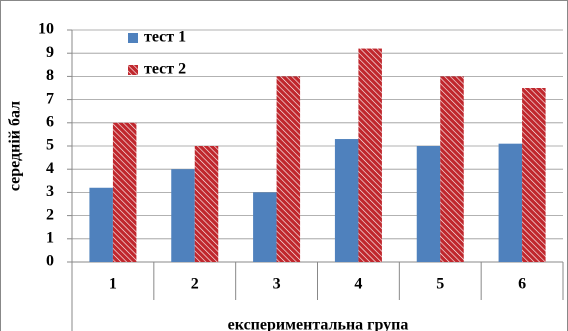 This screenshot has width=568, height=331. Describe the element at coordinates (46, 29) in the screenshot. I see `y-tick-label: 10` at that location.